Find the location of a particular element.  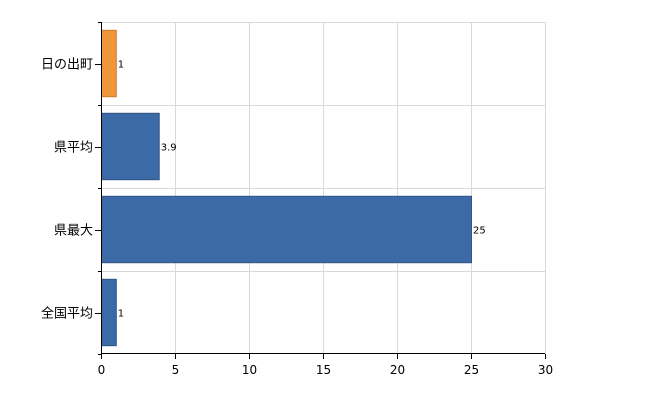

y-tick-label: 全国平均 is located at coordinates (67, 314).